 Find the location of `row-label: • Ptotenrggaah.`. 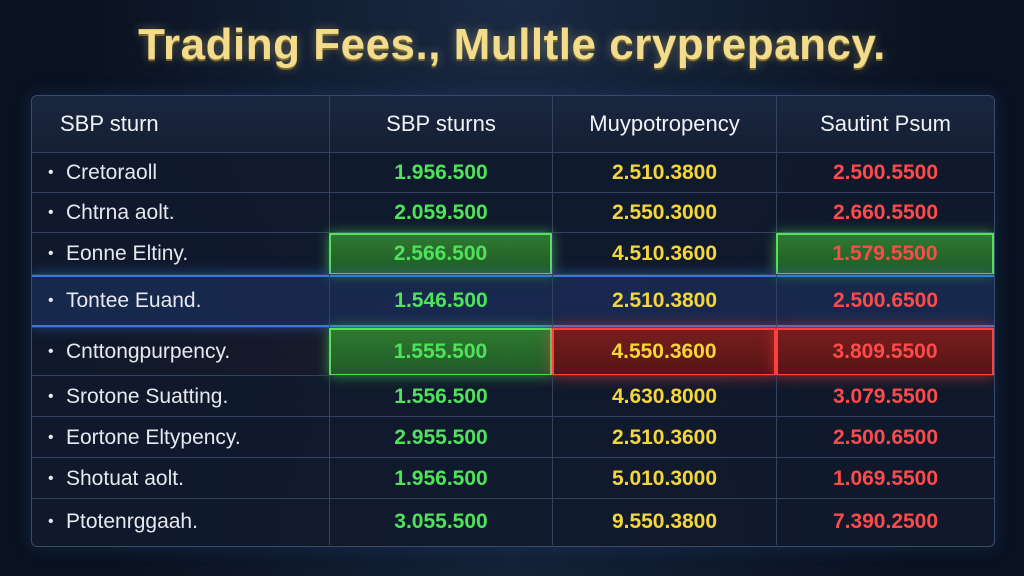

row-label: • Ptotenrggaah. is located at coordinates (180, 522).